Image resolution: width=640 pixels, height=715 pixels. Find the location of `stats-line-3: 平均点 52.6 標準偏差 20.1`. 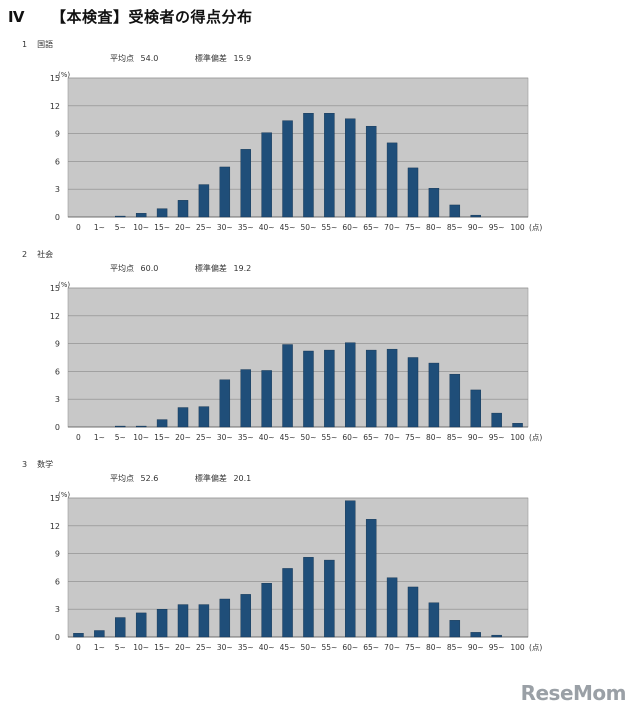

stats-line-3: 平均点 52.6 標準偏差 20.1 is located at coordinates (182, 478).